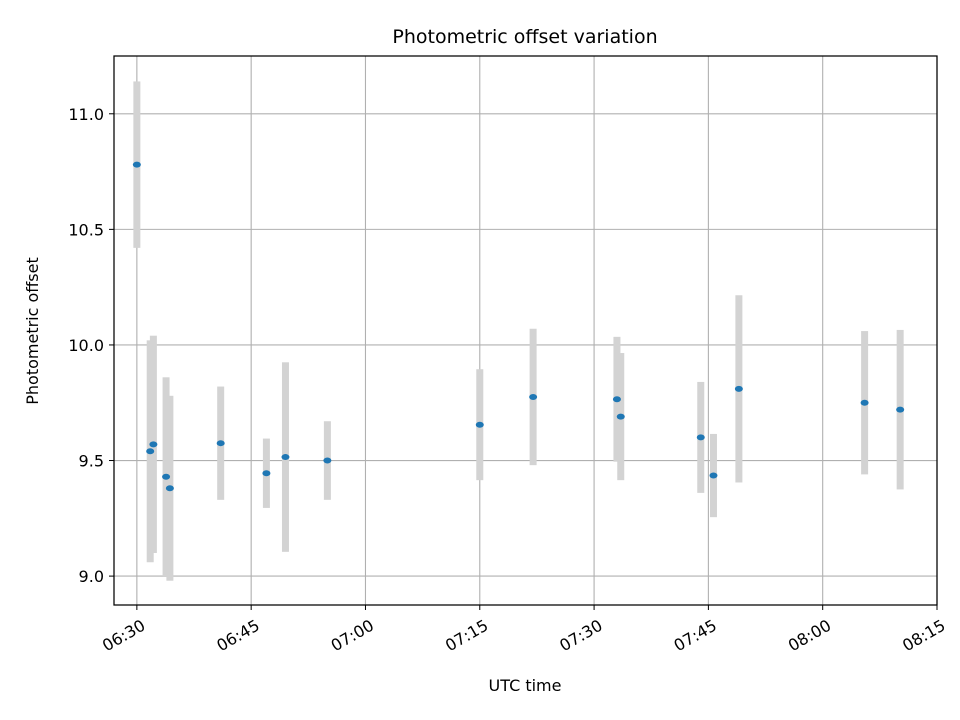 Image resolution: width=960 pixels, height=720 pixels. I want to click on y-tick-label: 9.0, so click(91, 576).